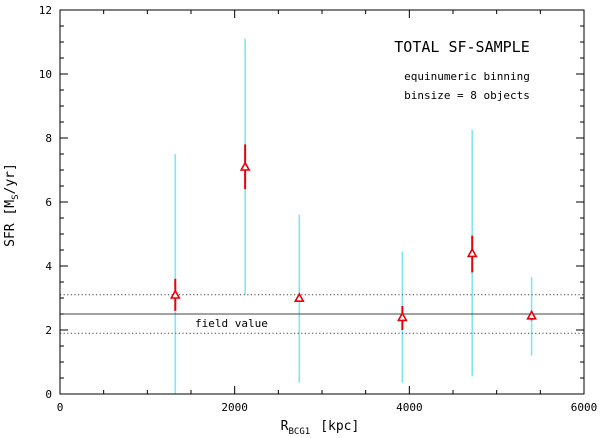 The image size is (600, 438). I want to click on y-axis-label-main: SFR [M, so click(10, 223).